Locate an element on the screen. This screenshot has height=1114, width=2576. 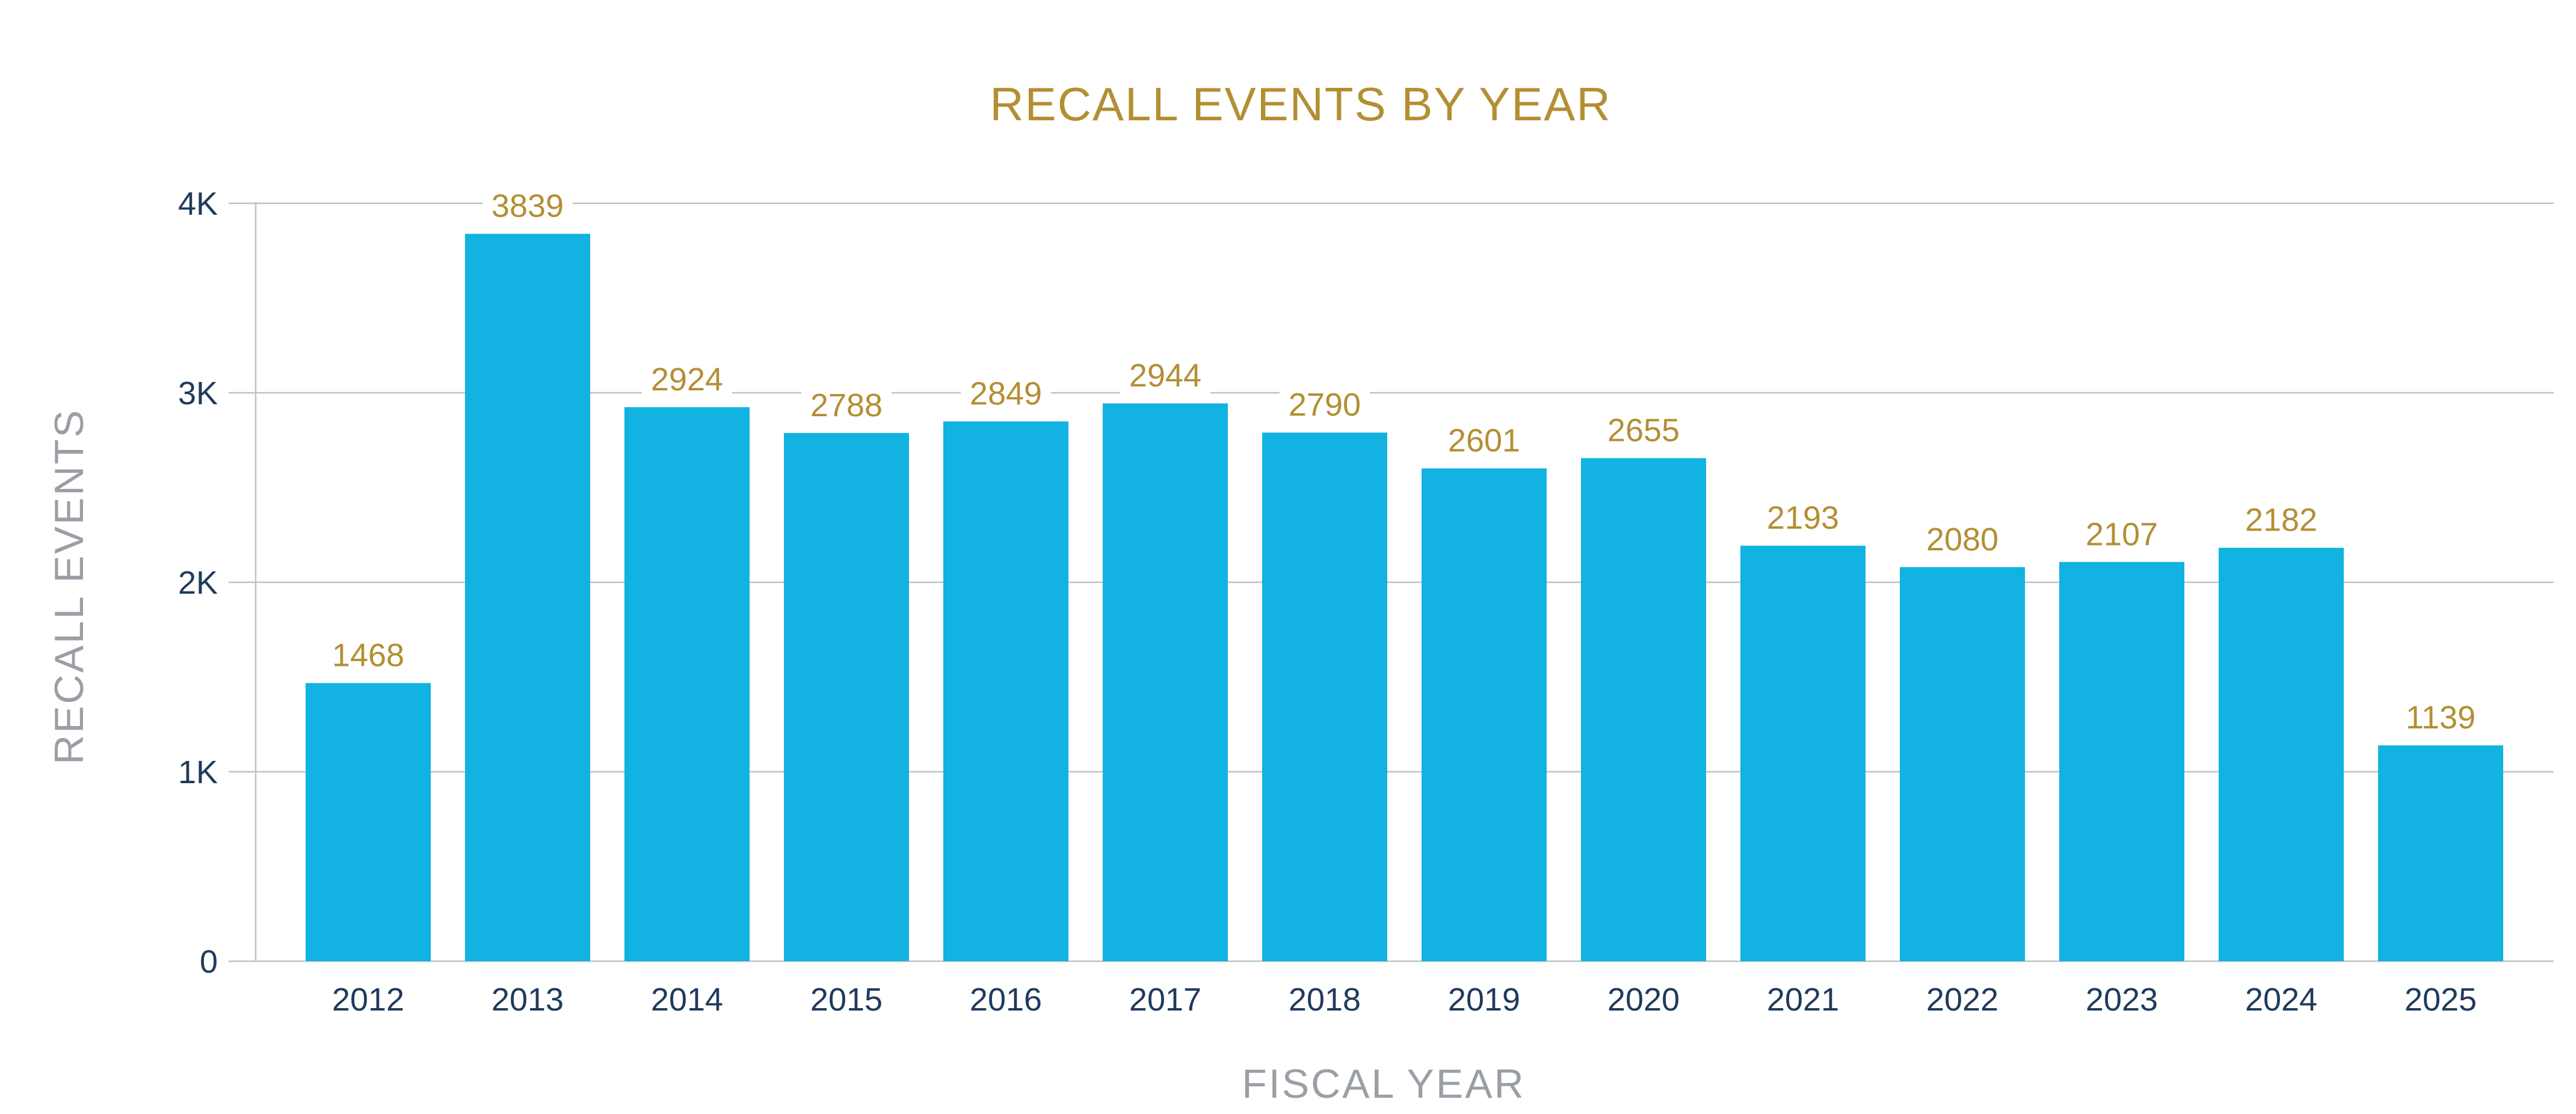
y-axis-title: RECALL EVENTS is located at coordinates (69, 587).